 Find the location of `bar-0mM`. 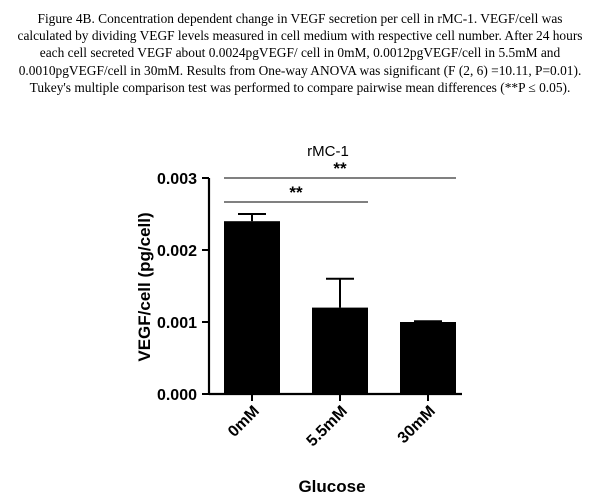

bar-0mM is located at coordinates (252, 307).